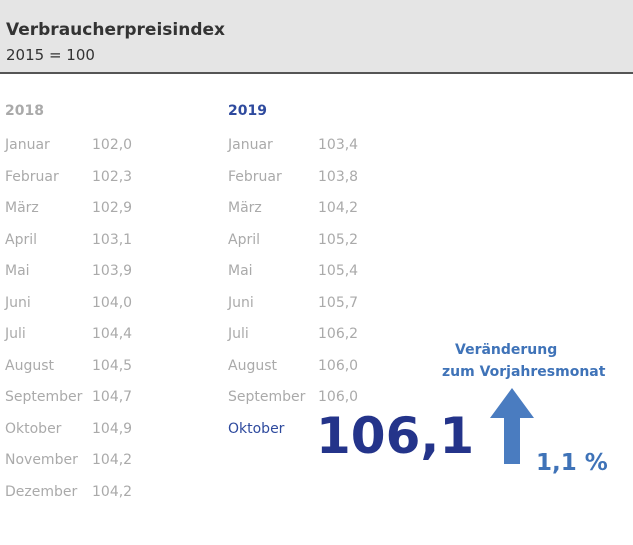 Image resolution: width=633 pixels, height=545 pixels. Describe the element at coordinates (338, 271) in the screenshot. I see `value: 105,4` at that location.